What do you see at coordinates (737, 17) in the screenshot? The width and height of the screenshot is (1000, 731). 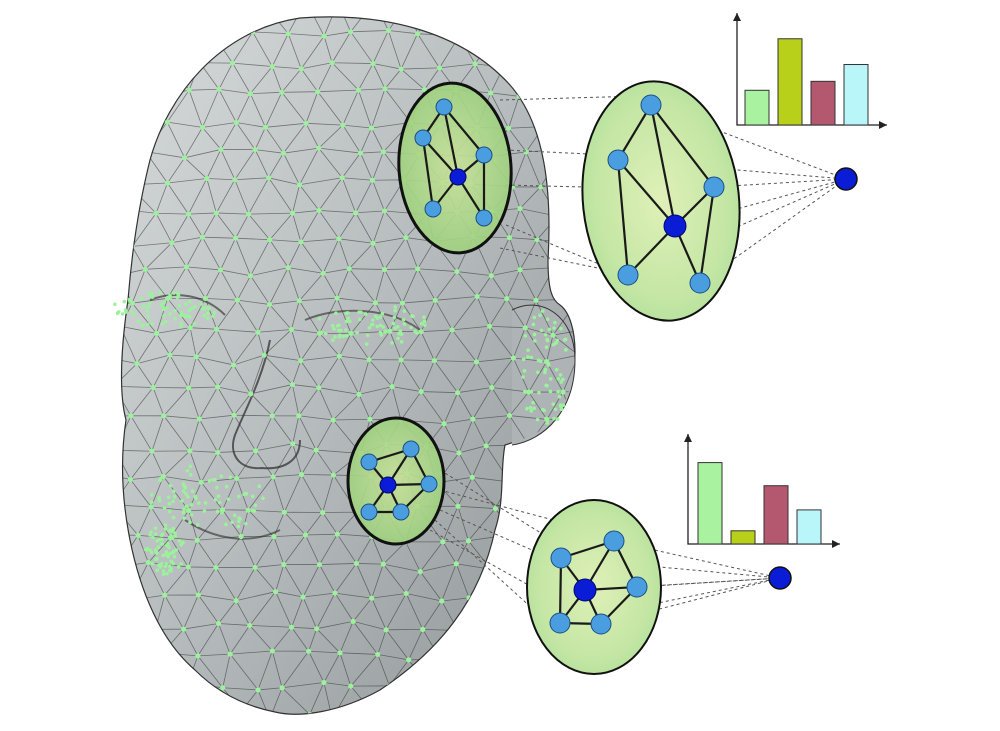 I see `y-axis-arrow` at bounding box center [737, 17].